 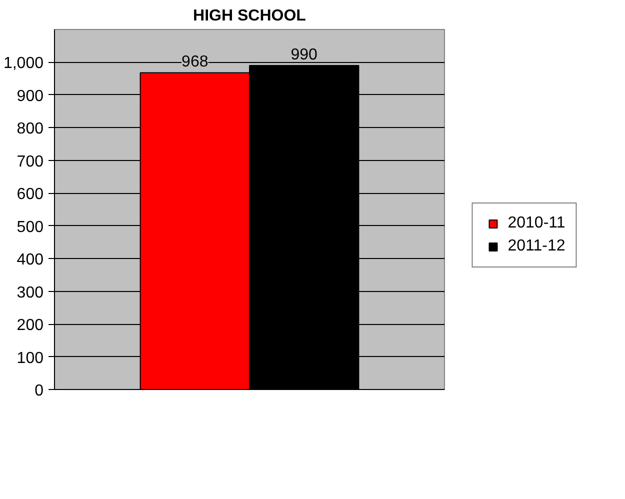 I want to click on y-tick-label: 200, so click(x=30, y=325).